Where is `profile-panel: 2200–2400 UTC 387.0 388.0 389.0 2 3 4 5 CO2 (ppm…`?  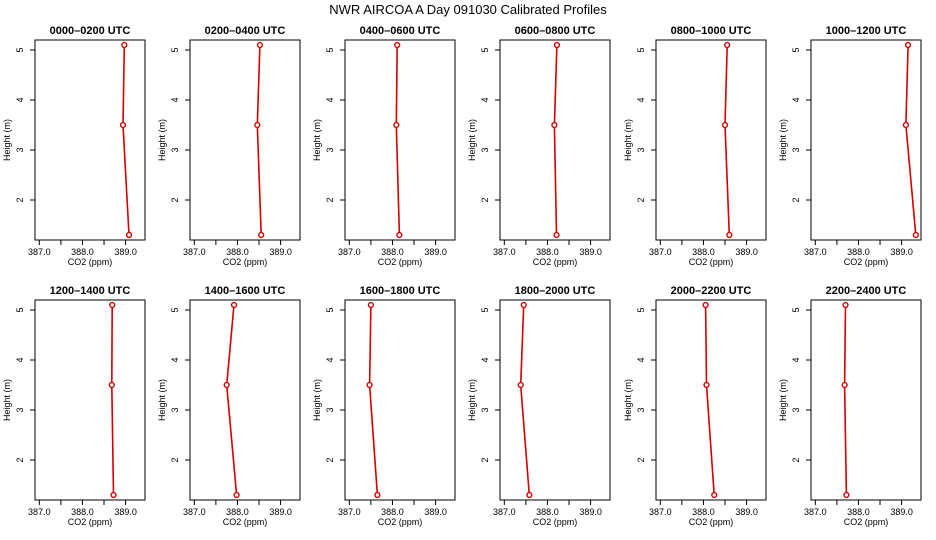 profile-panel: 2200–2400 UTC 387.0 388.0 389.0 2 3 4 5 CO2 (ppm… is located at coordinates (850, 406).